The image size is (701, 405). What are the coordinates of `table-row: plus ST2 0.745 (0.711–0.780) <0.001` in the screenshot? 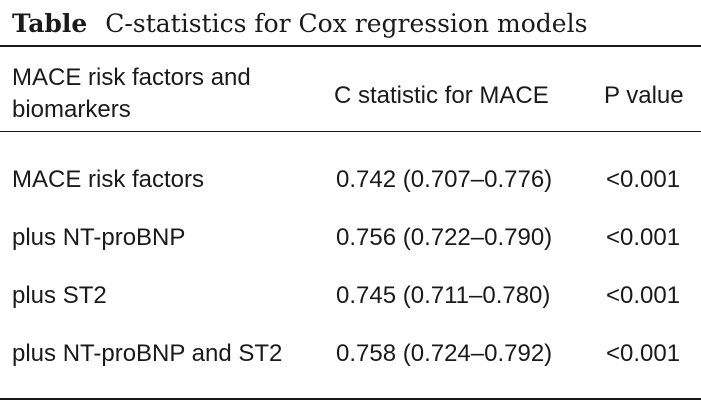 It's located at (350, 296).